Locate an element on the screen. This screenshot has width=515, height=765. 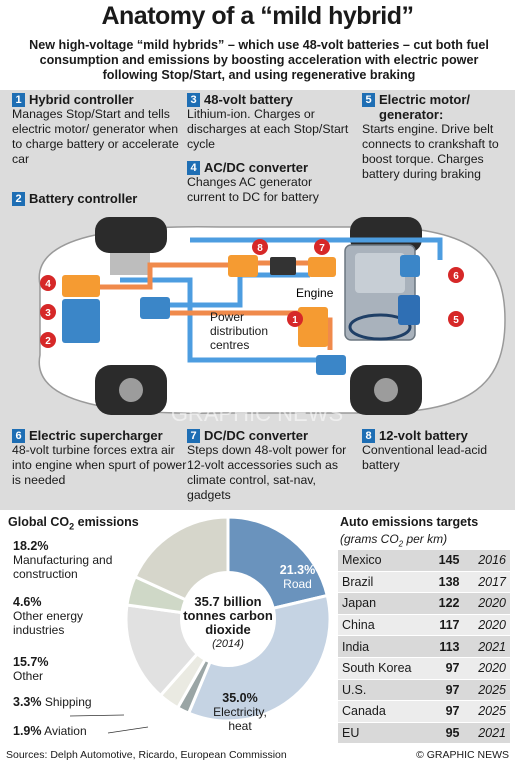
marker-1-text: 1 is located at coordinates (295, 320).